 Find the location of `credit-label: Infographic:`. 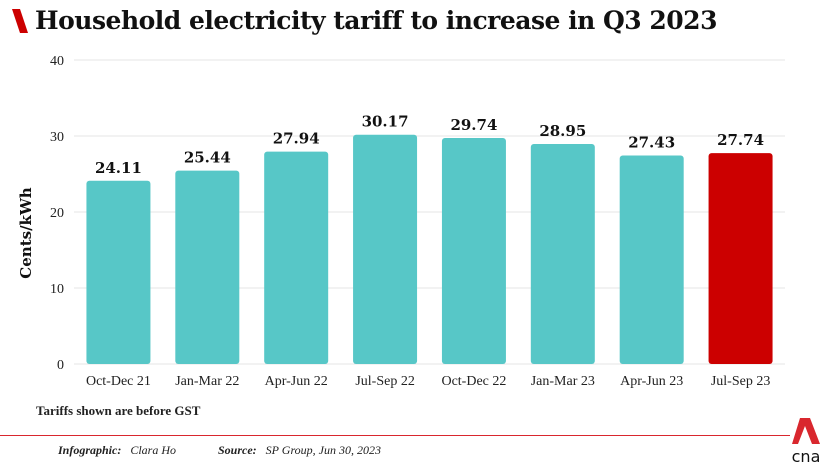

credit-label: Infographic: is located at coordinates (90, 450).